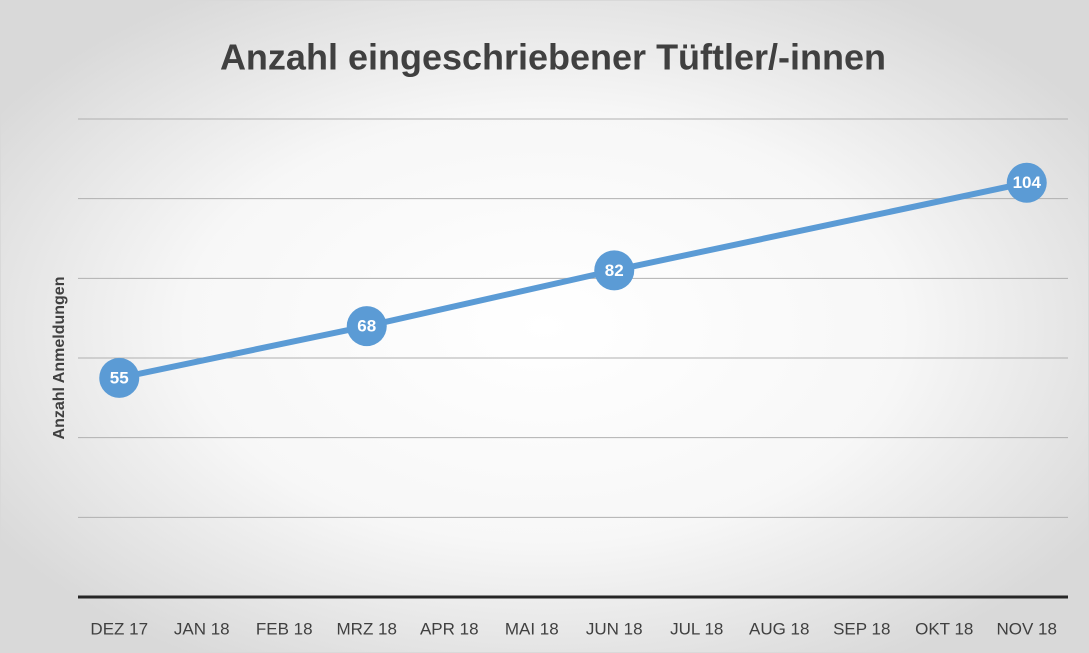 The height and width of the screenshot is (653, 1089). What do you see at coordinates (59, 358) in the screenshot?
I see `y-axis-label: Anzahl Anmeldungen` at bounding box center [59, 358].